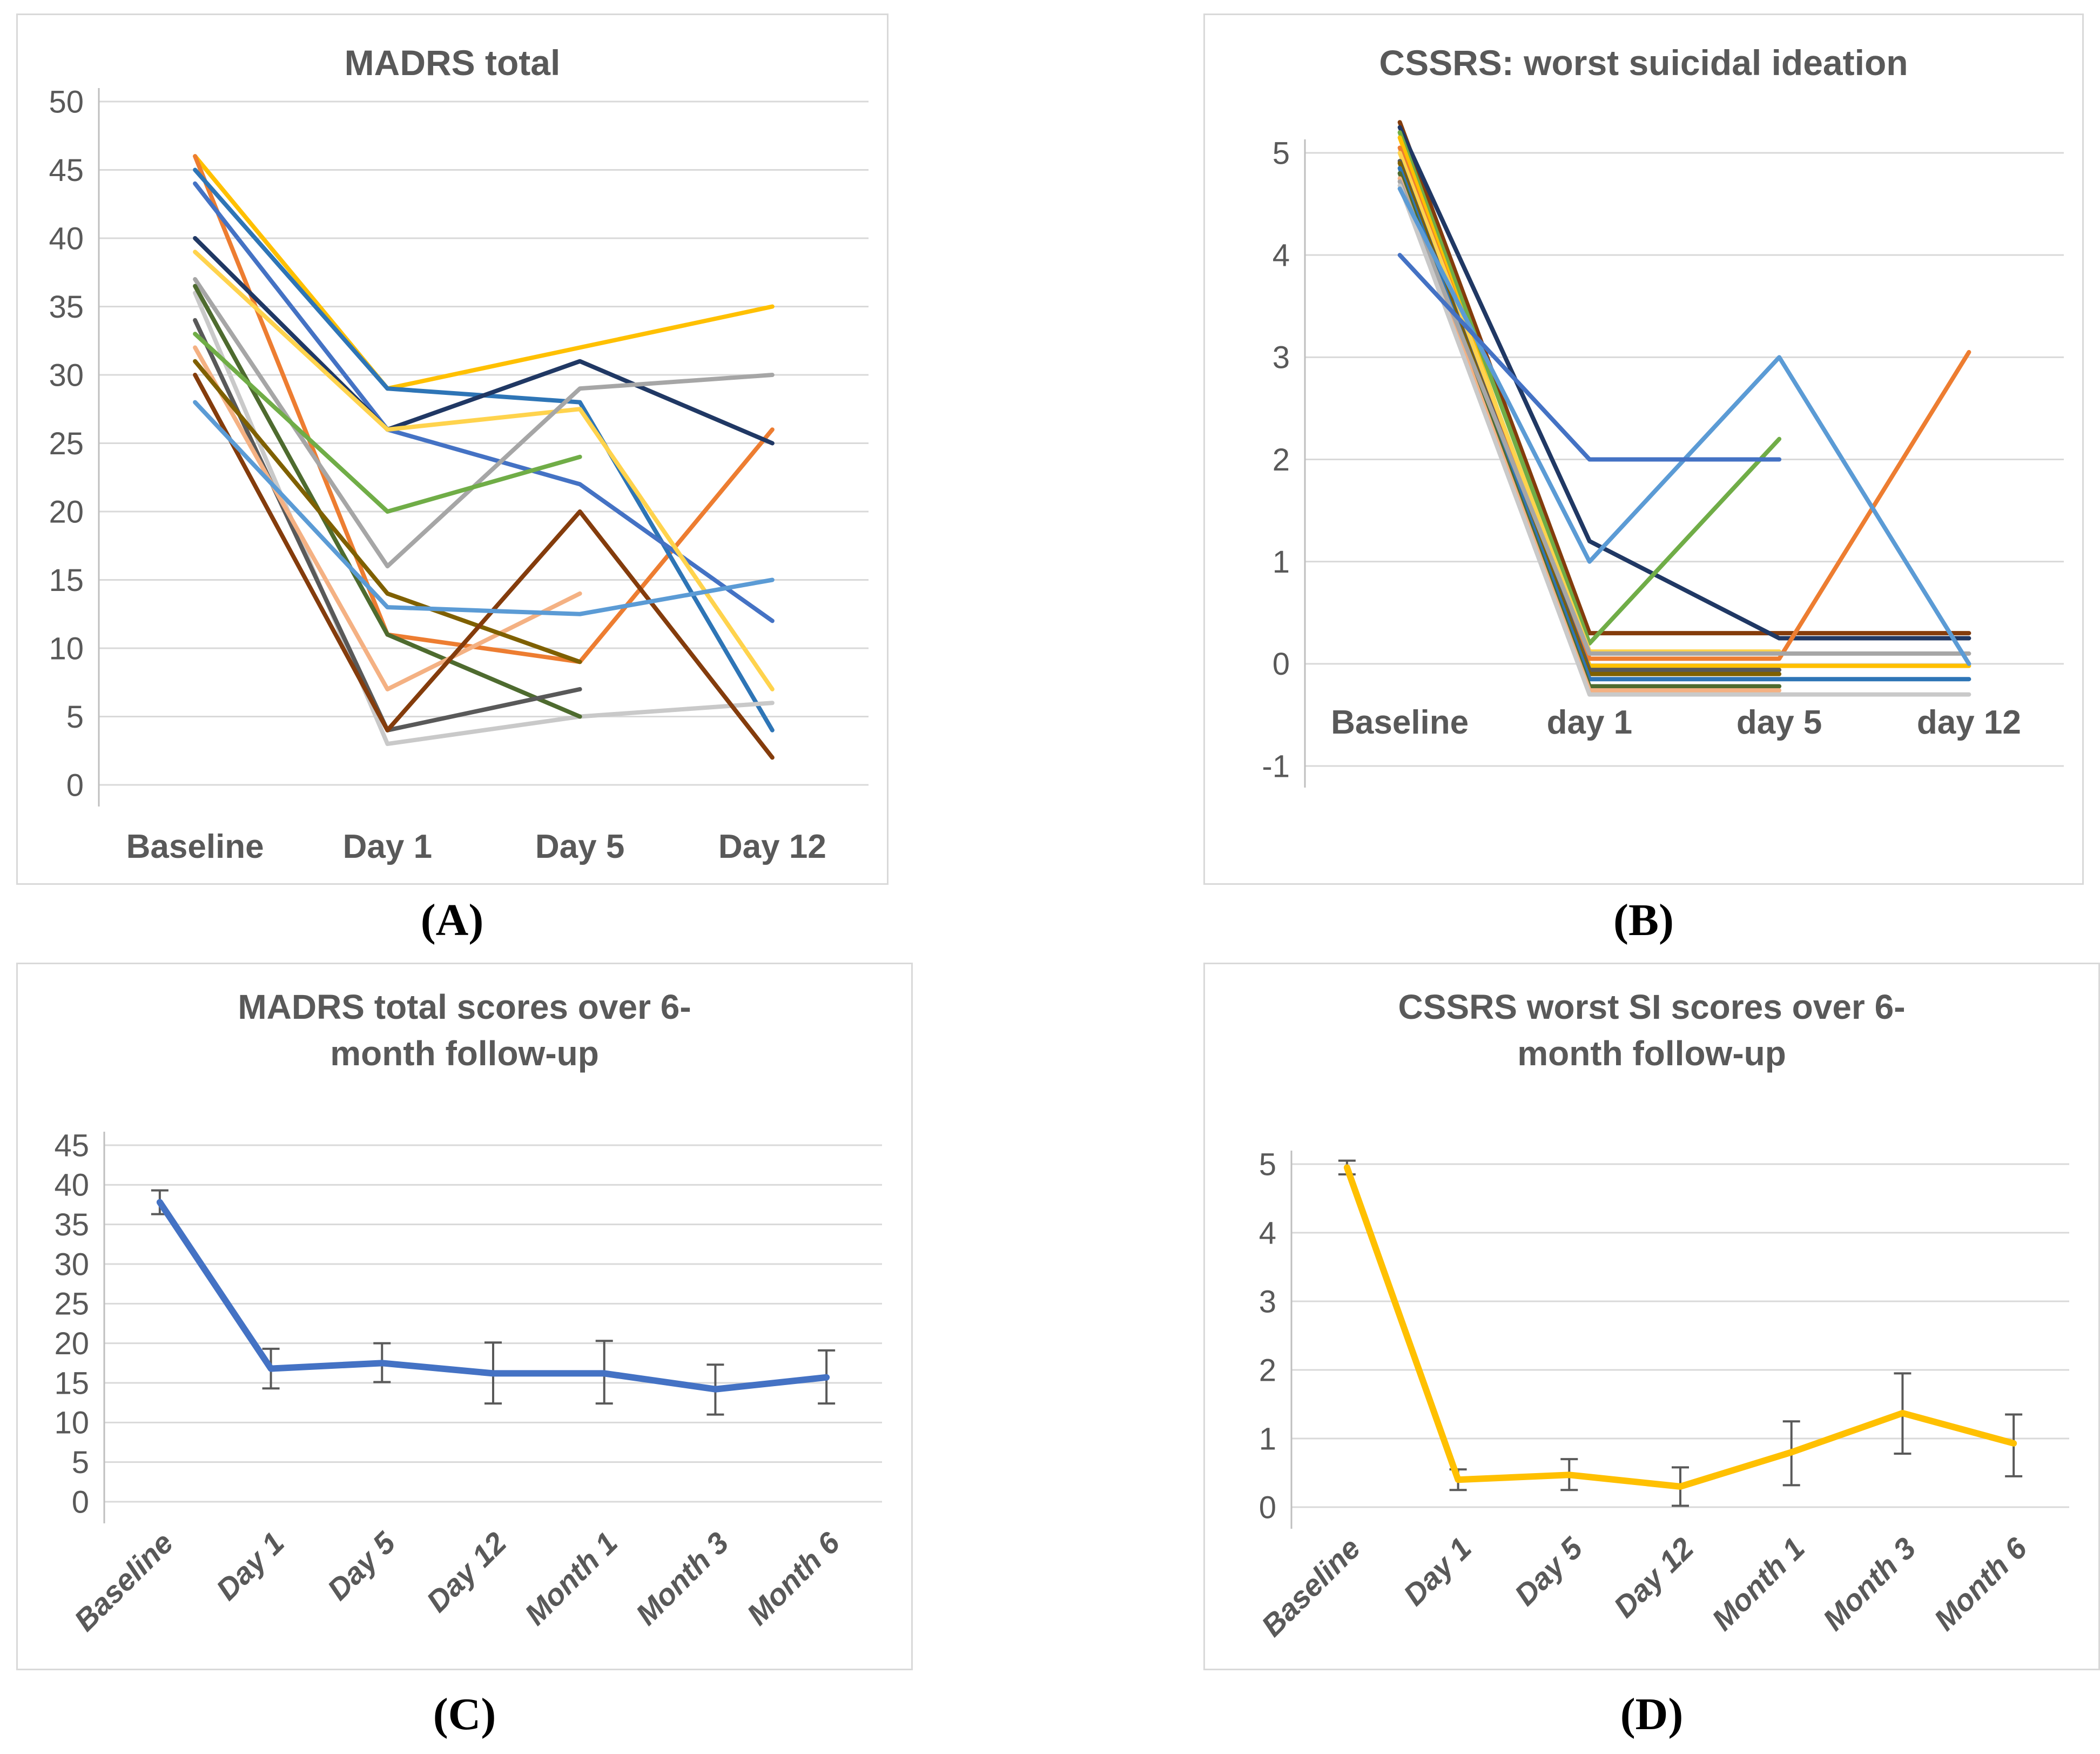 This screenshot has height=1754, width=2100. I want to click on error-bars, so click(1680, 1333).